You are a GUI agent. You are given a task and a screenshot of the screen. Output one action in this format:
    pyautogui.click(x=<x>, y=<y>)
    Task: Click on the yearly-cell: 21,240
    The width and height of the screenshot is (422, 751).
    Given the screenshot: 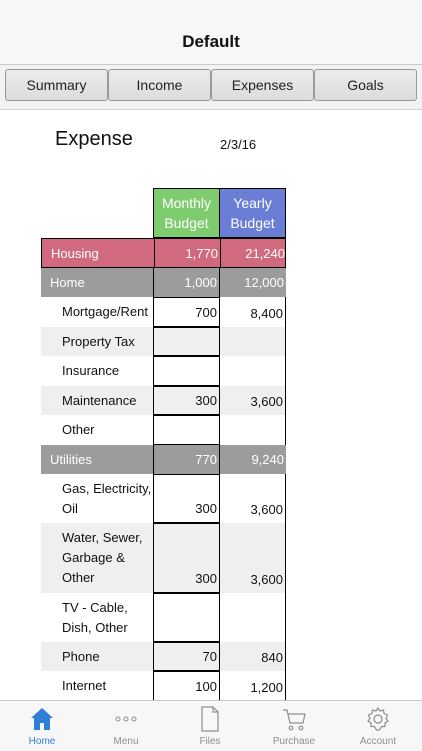 What is the action you would take?
    pyautogui.click(x=265, y=253)
    